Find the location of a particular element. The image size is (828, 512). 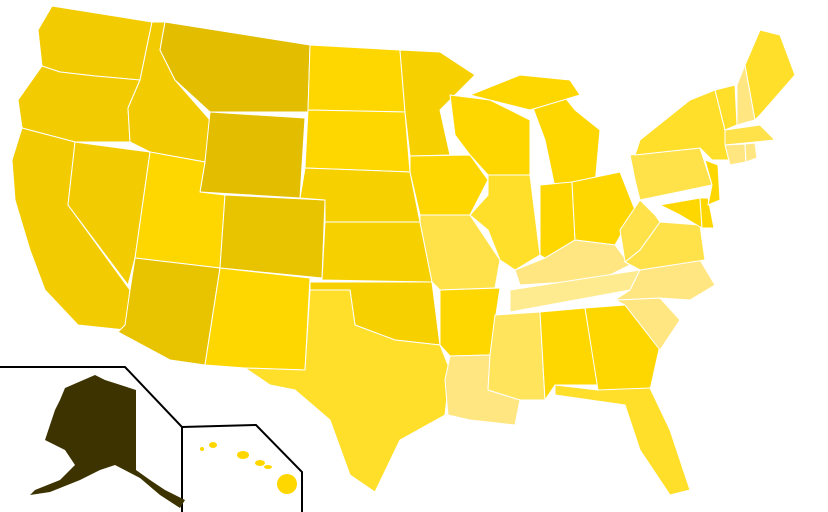

state-ms is located at coordinates (516, 356).